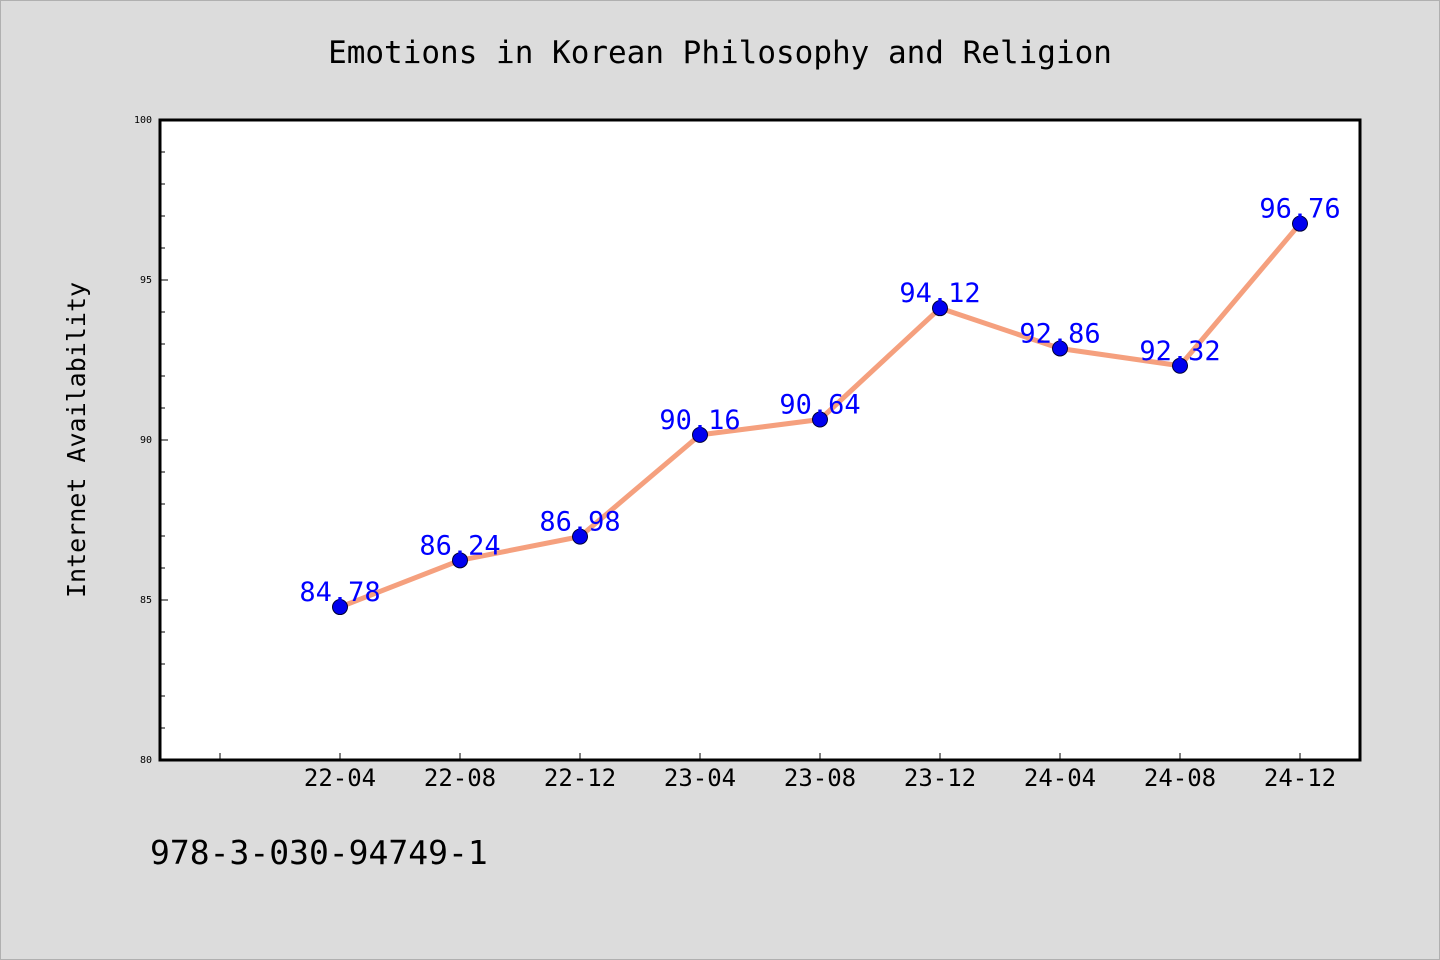  What do you see at coordinates (1059, 333) in the screenshot?
I see `data-label: 92.86` at bounding box center [1059, 333].